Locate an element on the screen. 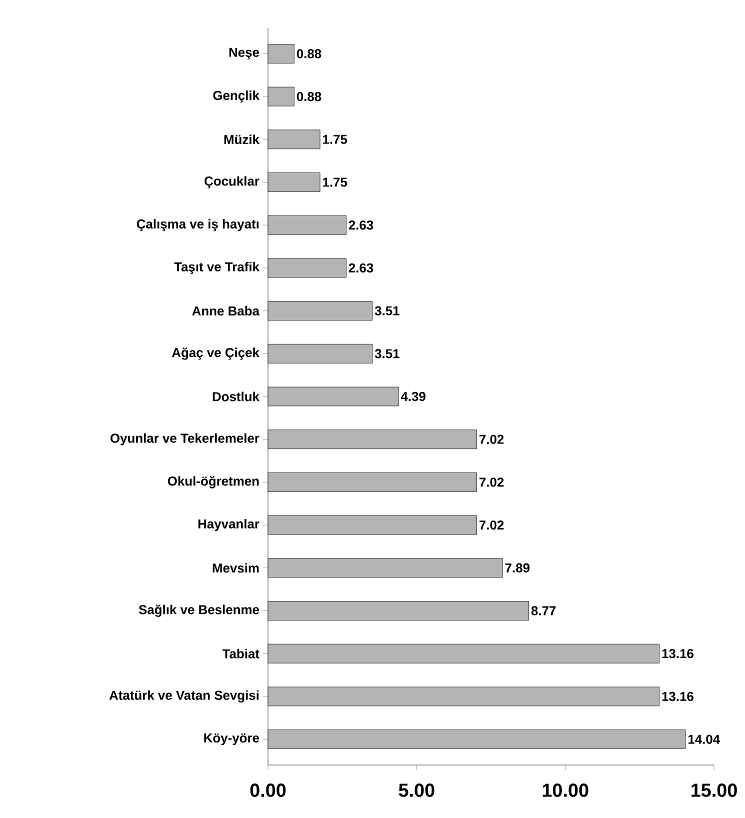 This screenshot has height=818, width=745. data-label: 8.77 is located at coordinates (543, 611).